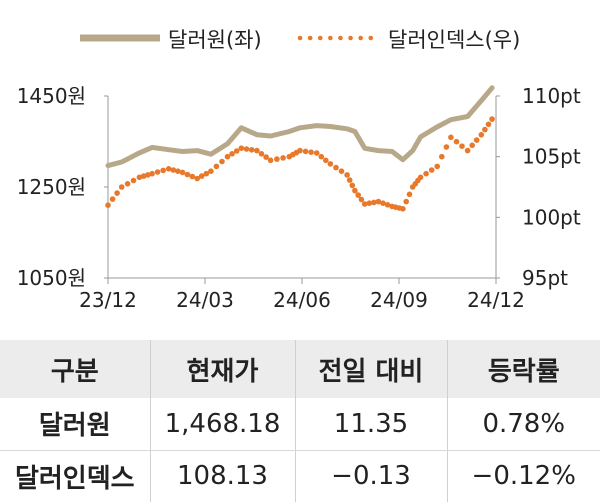 The height and width of the screenshot is (504, 600). Describe the element at coordinates (523, 369) in the screenshot. I see `header-change-rate: 등락률` at that location.